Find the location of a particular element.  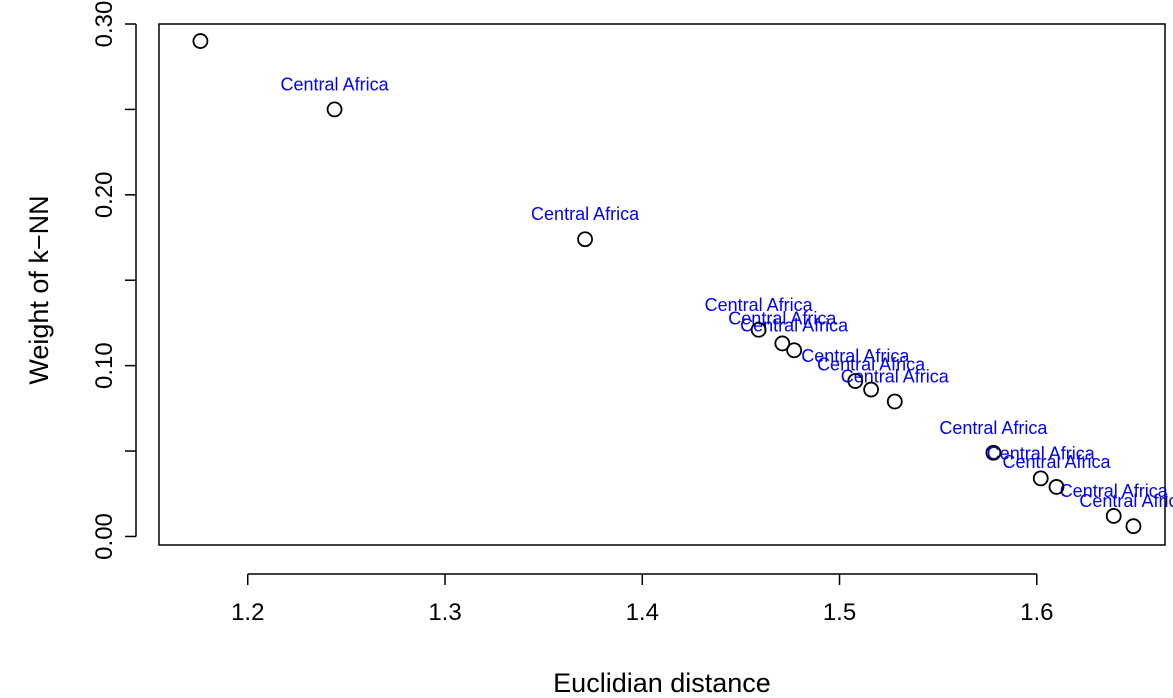

x-axis: 1.2 1.3 1.4 1.5 1.6 is located at coordinates (642, 599).